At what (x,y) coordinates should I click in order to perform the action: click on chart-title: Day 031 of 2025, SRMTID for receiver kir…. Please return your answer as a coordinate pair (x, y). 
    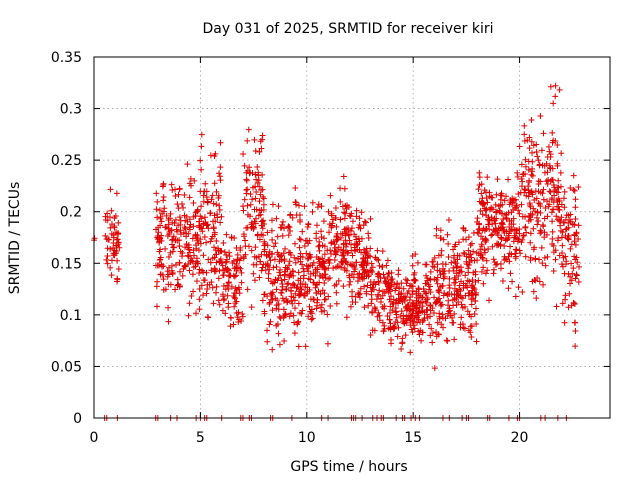
    Looking at the image, I should click on (347, 29).